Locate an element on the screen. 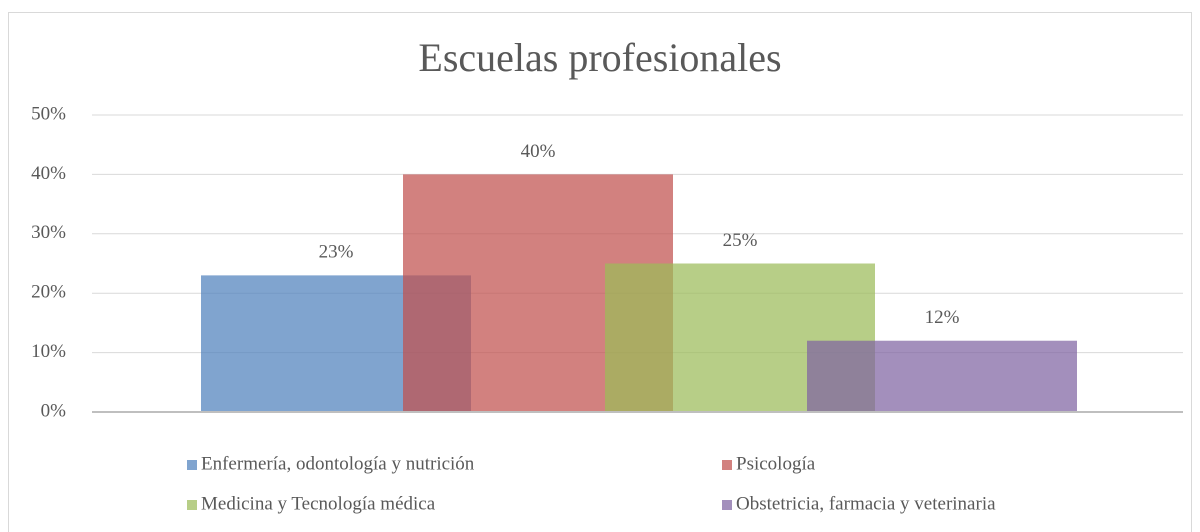  y-tick-label: 10% is located at coordinates (48, 351).